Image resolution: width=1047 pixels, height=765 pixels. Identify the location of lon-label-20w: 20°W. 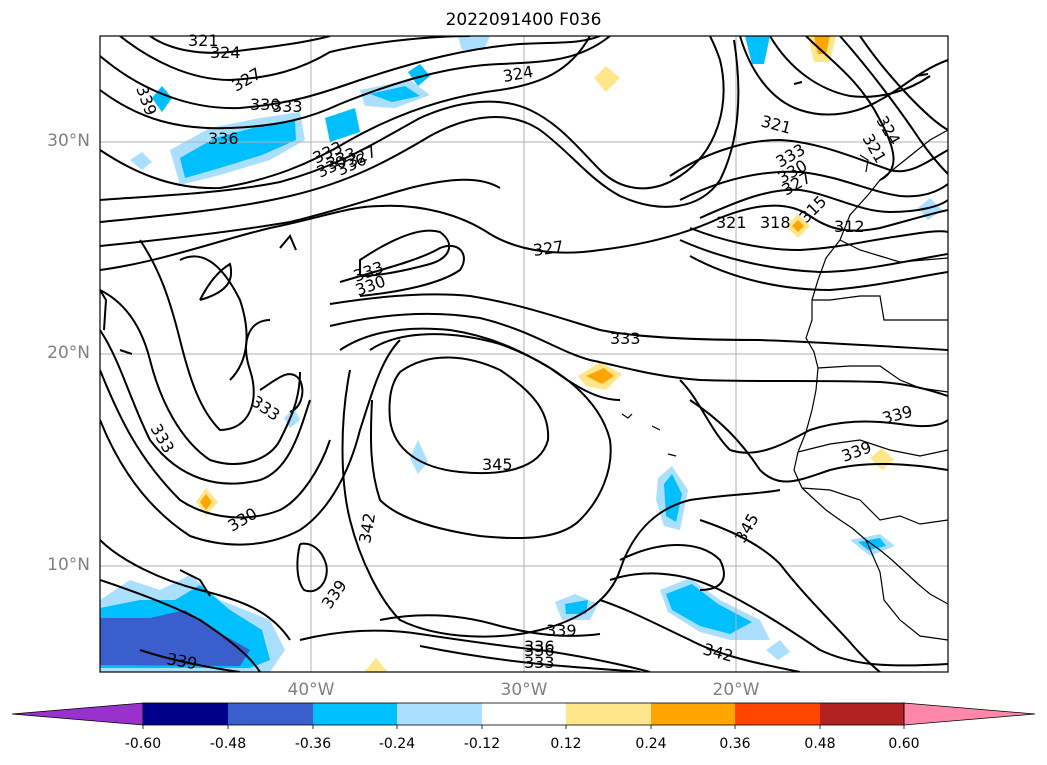
(736, 690).